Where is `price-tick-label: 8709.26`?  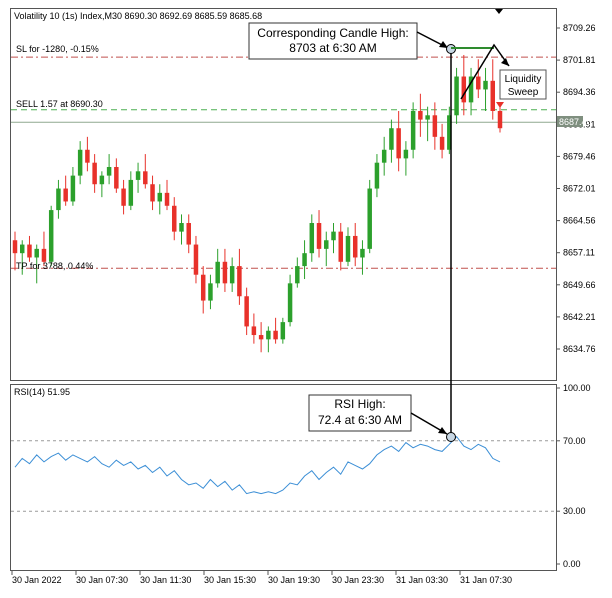
price-tick-label: 8709.26 is located at coordinates (579, 28).